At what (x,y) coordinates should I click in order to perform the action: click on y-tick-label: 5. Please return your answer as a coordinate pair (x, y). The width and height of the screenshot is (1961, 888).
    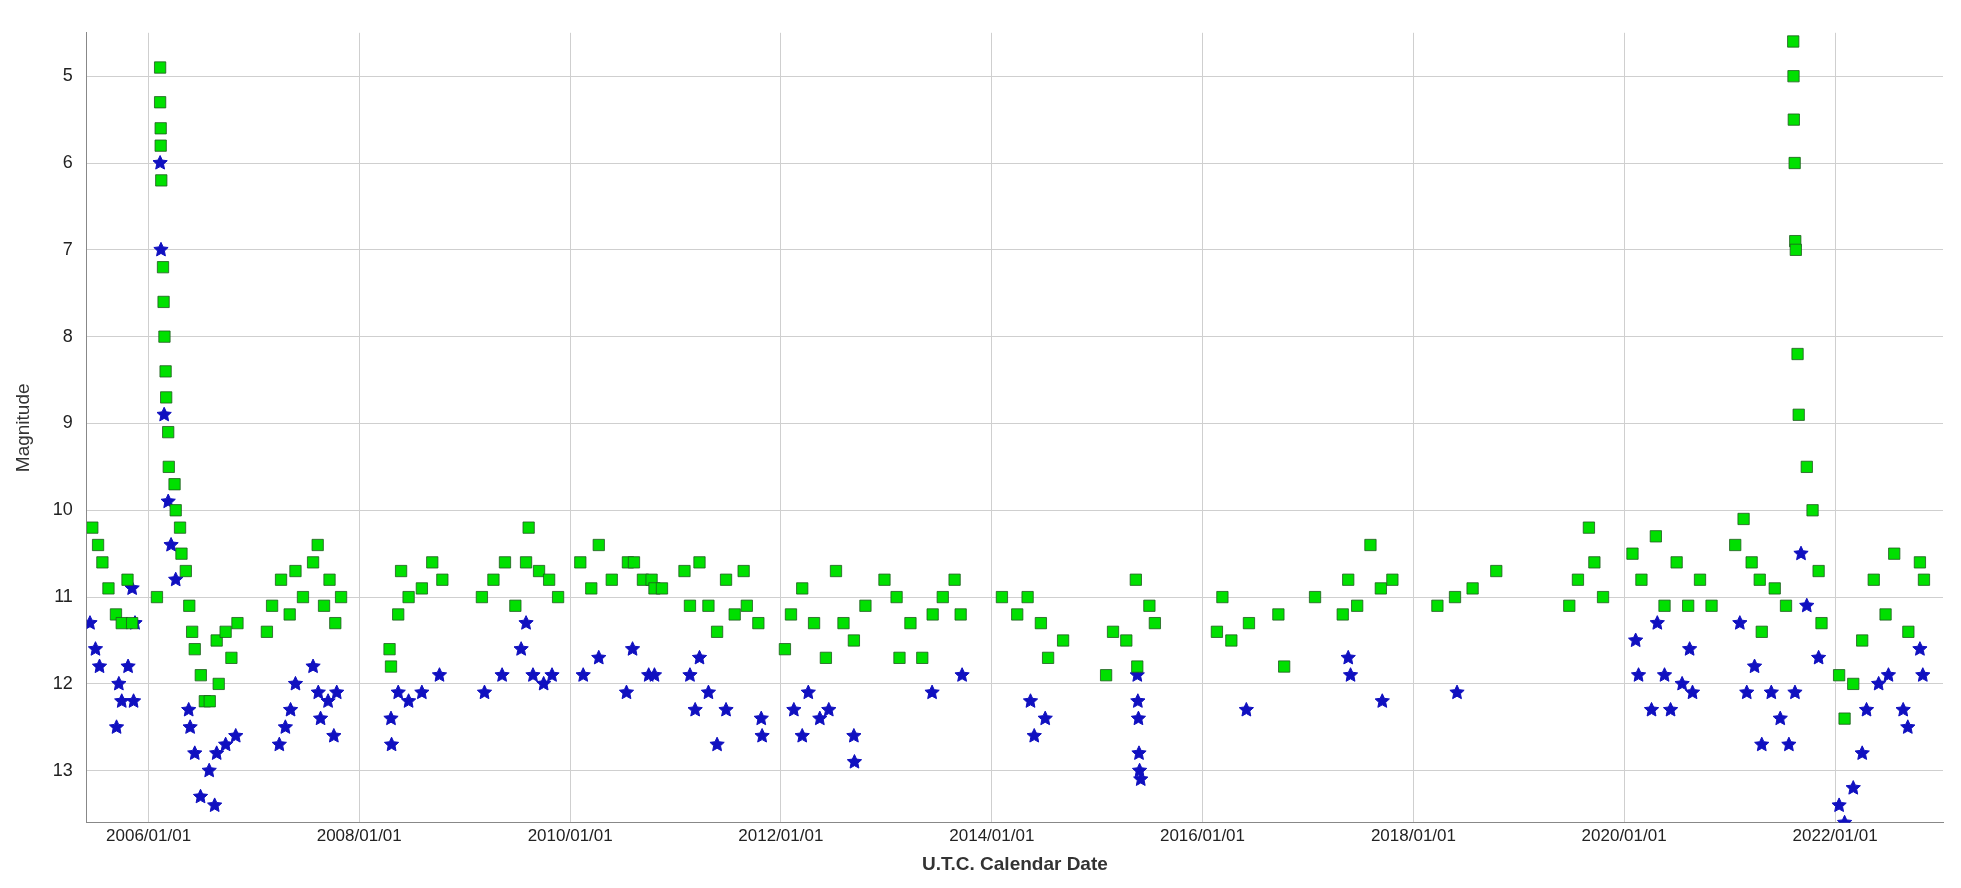
    Looking at the image, I should click on (67, 75).